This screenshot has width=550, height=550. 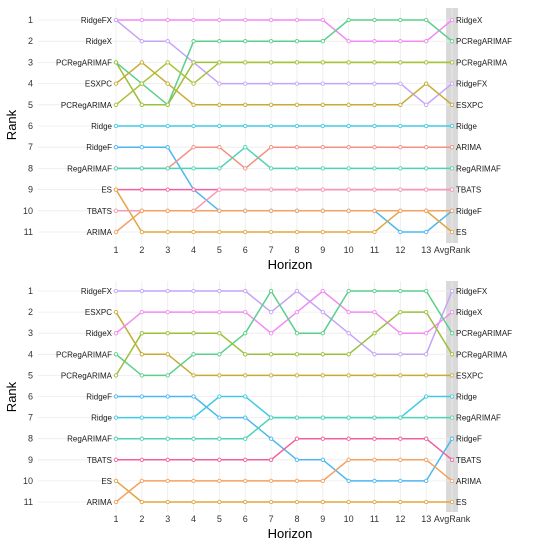 What do you see at coordinates (30, 168) in the screenshot?
I see `y-tick-label: 8` at bounding box center [30, 168].